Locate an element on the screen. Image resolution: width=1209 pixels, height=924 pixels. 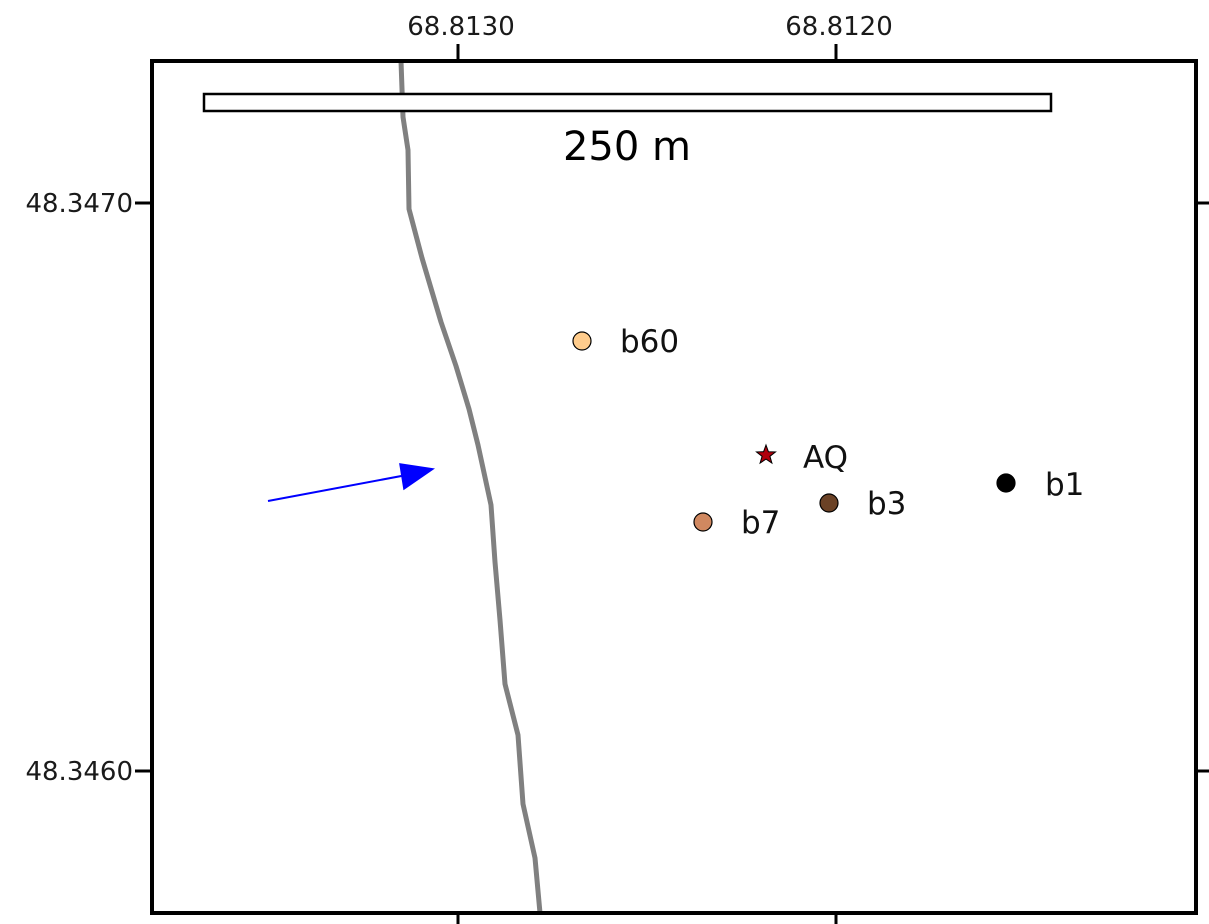
point-marker-b60 is located at coordinates (582, 341).